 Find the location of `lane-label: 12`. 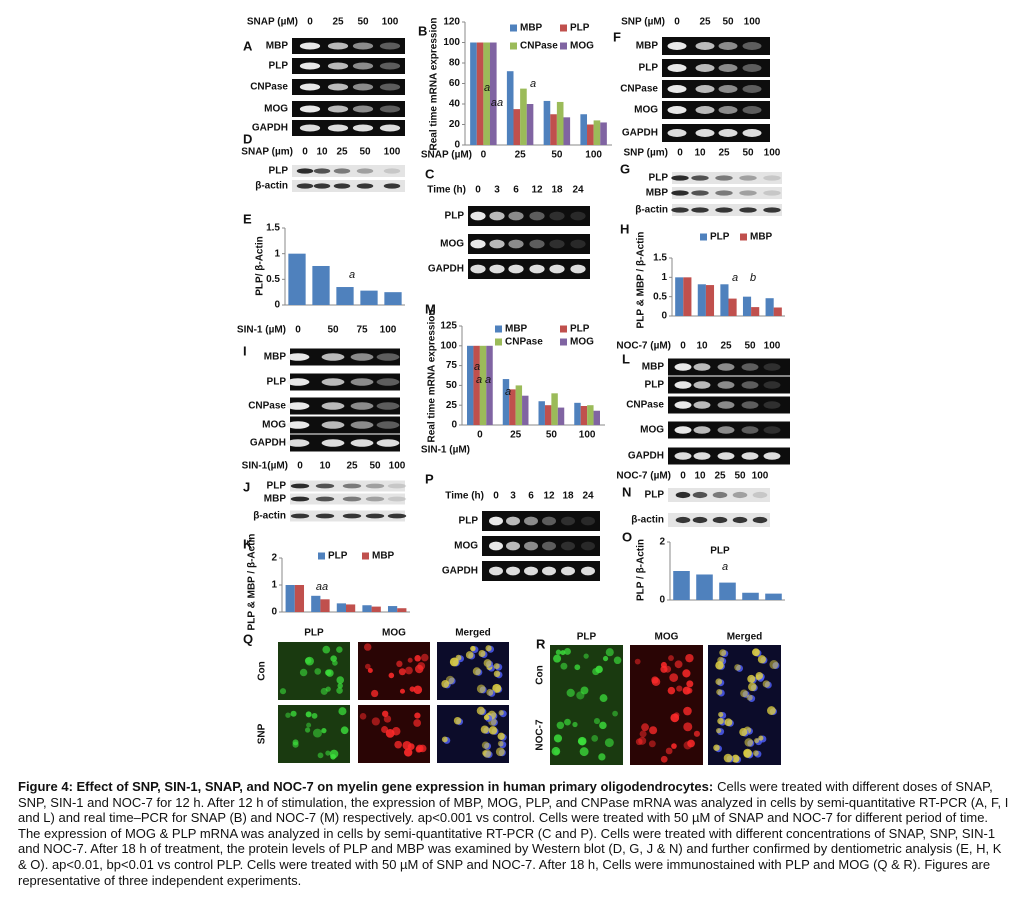

lane-label: 12 is located at coordinates (549, 496).